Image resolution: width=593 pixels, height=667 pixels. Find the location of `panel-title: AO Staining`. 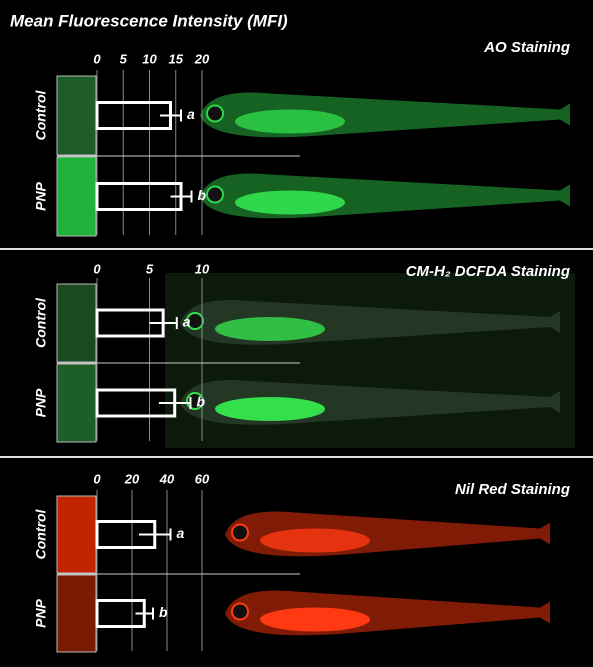

panel-title: AO Staining is located at coordinates (526, 47).